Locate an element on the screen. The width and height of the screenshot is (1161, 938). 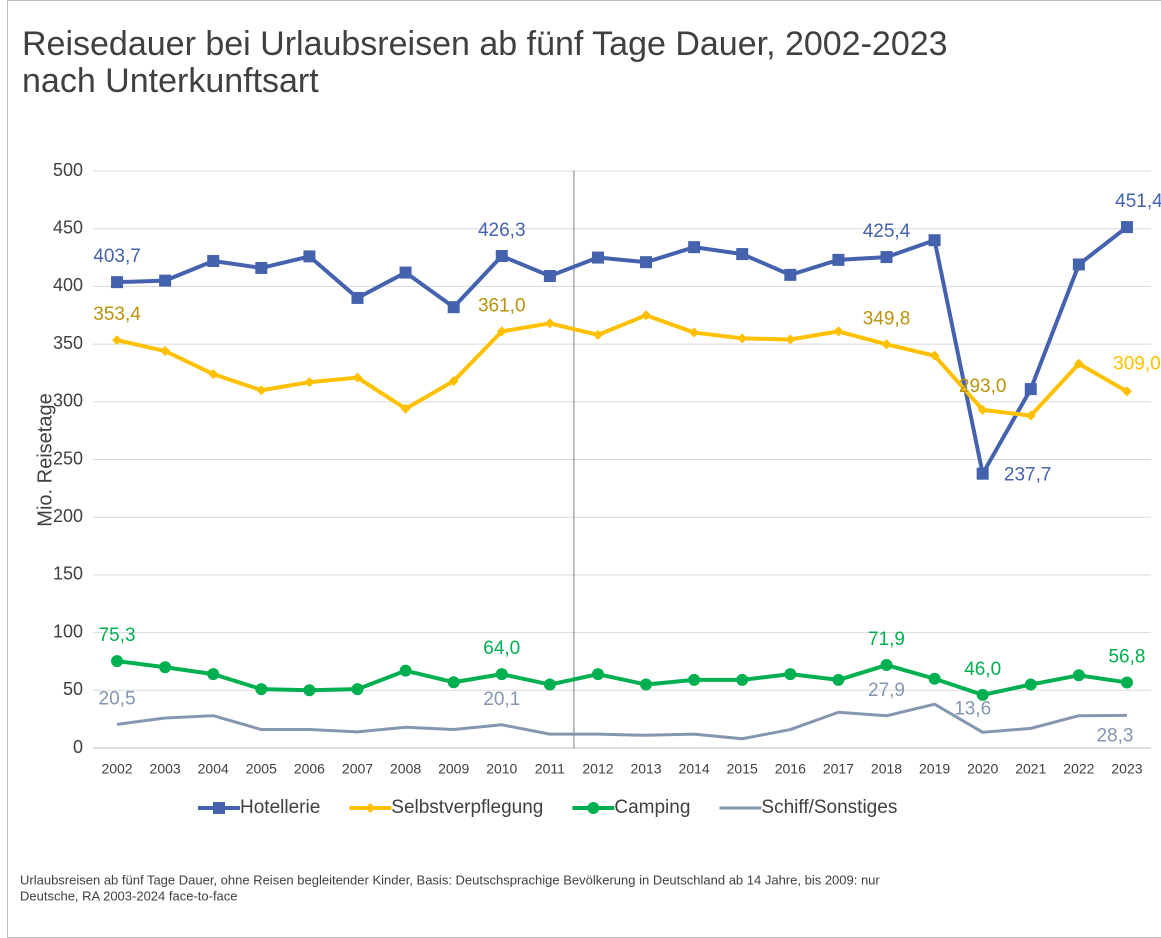
x-tick-label: 2017 is located at coordinates (838, 769).